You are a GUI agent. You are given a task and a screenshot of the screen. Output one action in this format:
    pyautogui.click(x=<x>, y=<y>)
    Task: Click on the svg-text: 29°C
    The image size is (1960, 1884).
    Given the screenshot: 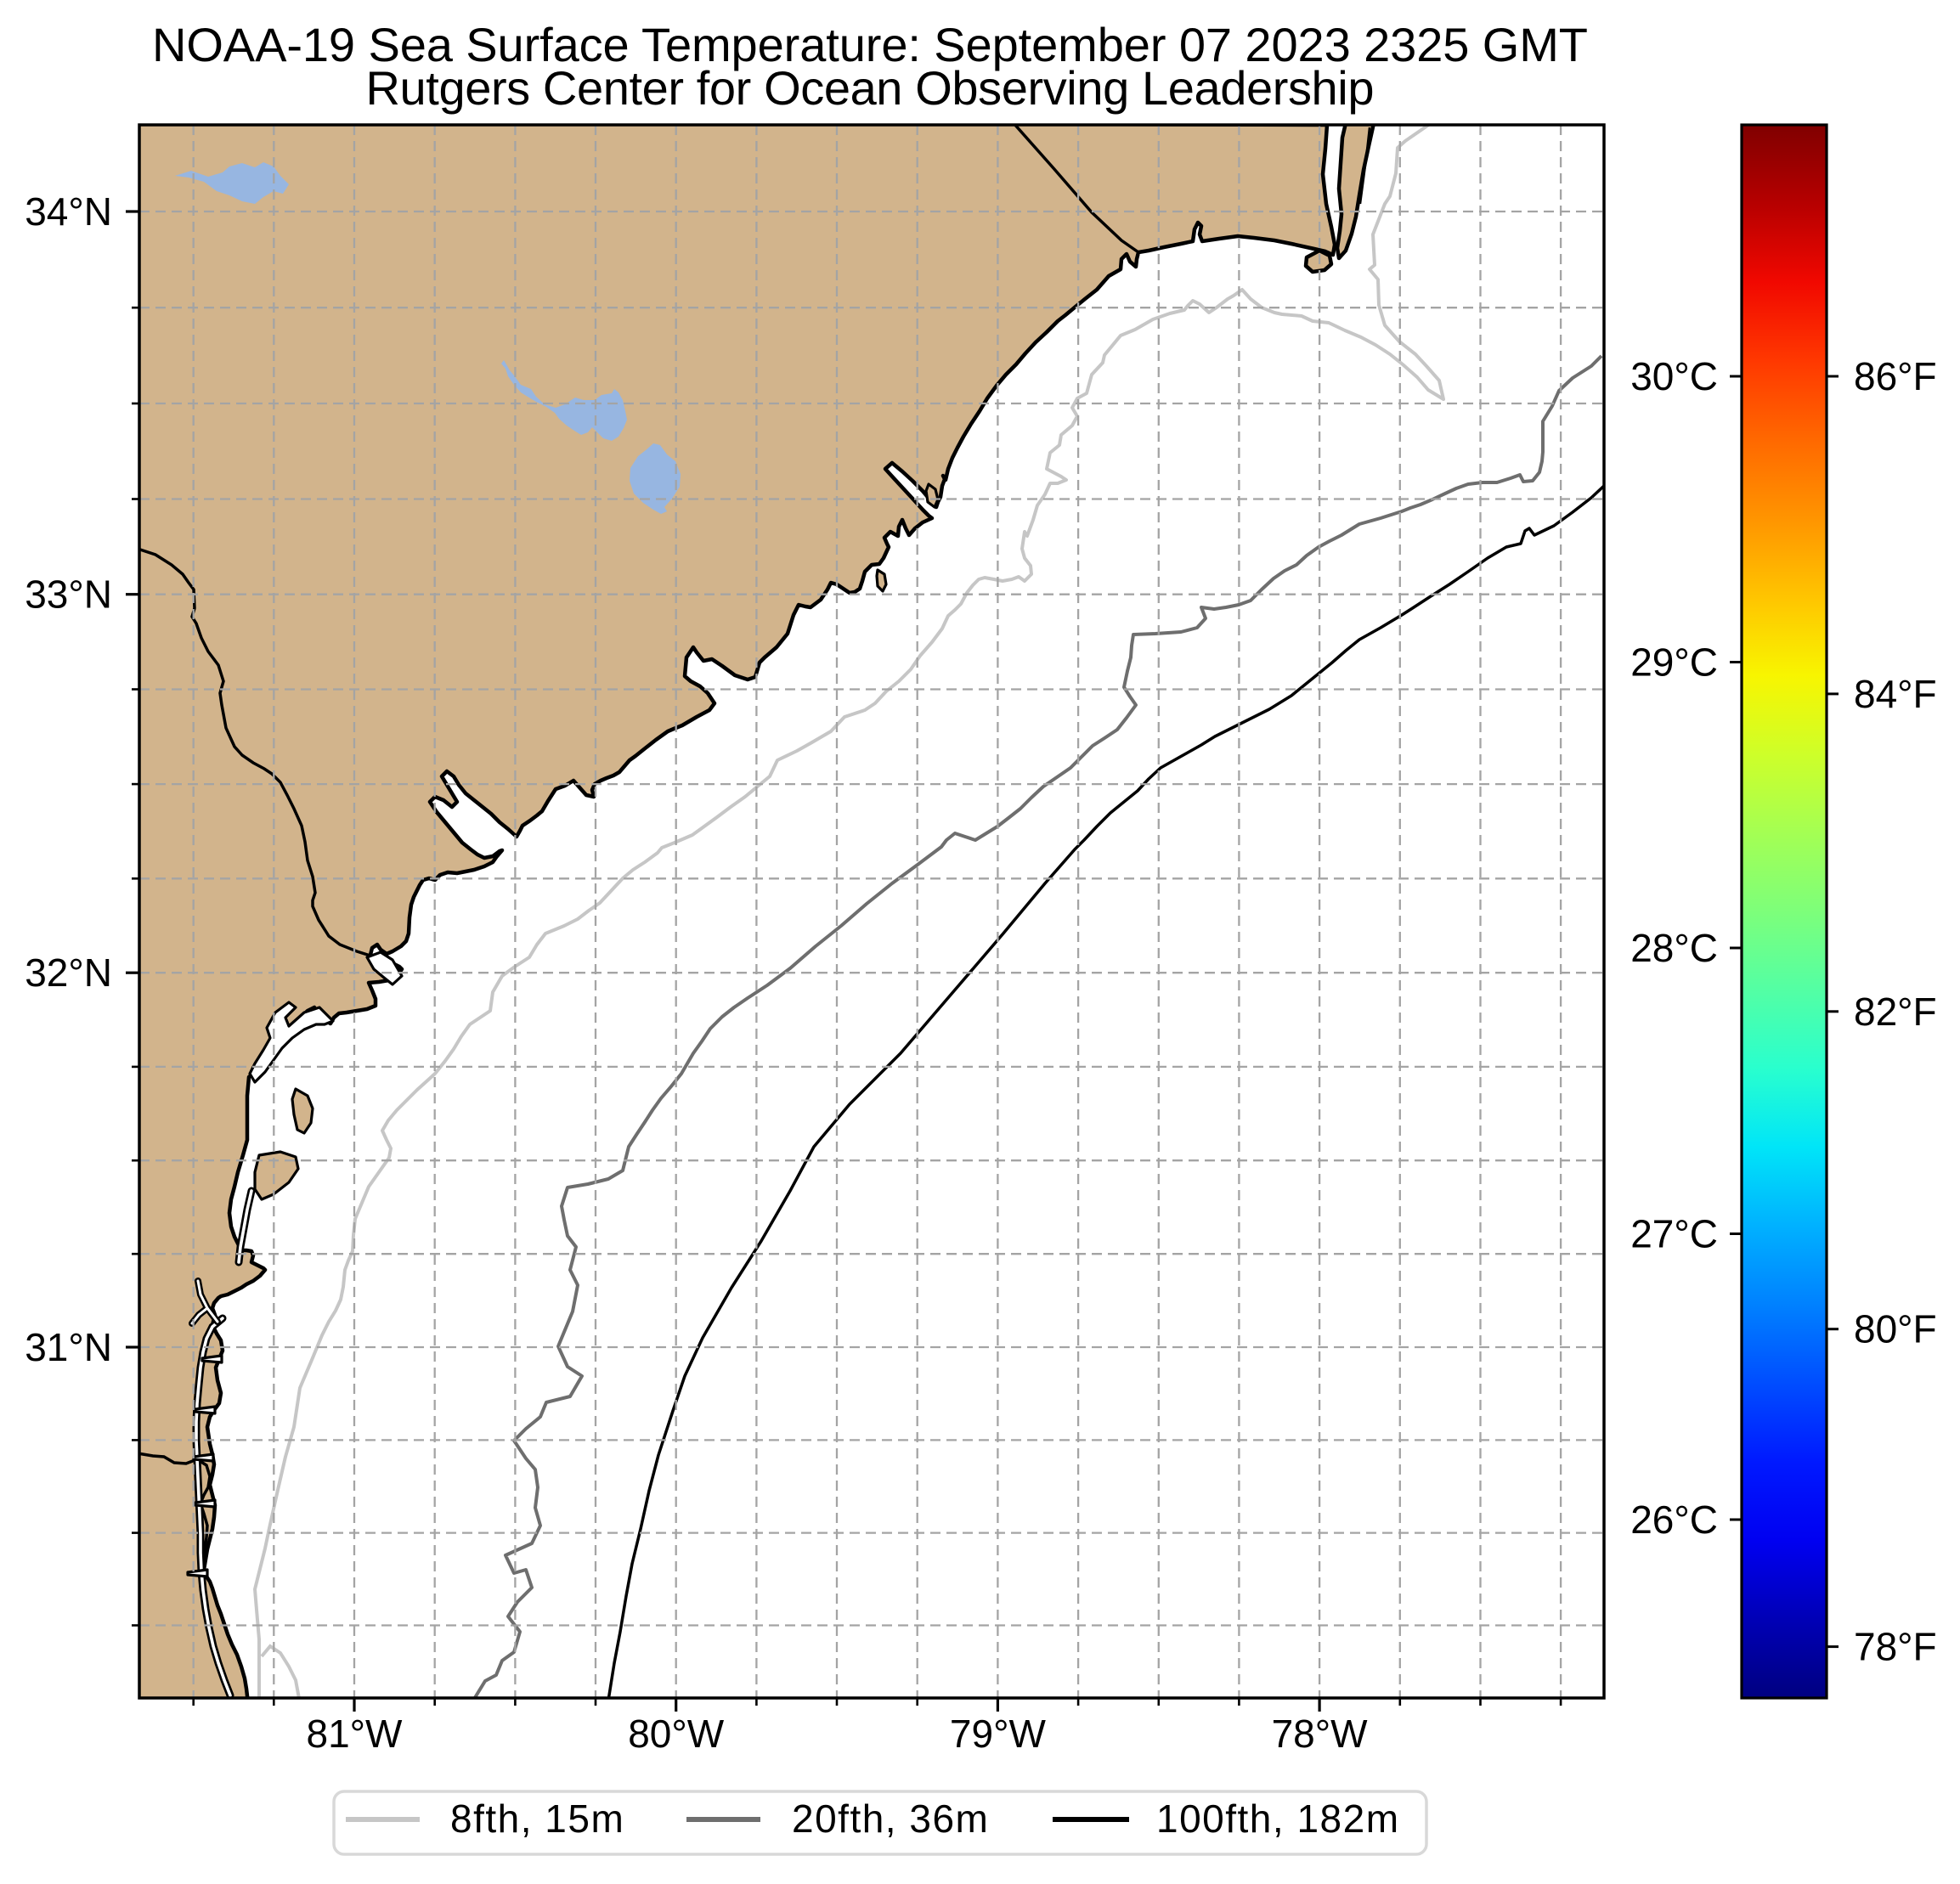 What is the action you would take?
    pyautogui.click(x=1674, y=662)
    